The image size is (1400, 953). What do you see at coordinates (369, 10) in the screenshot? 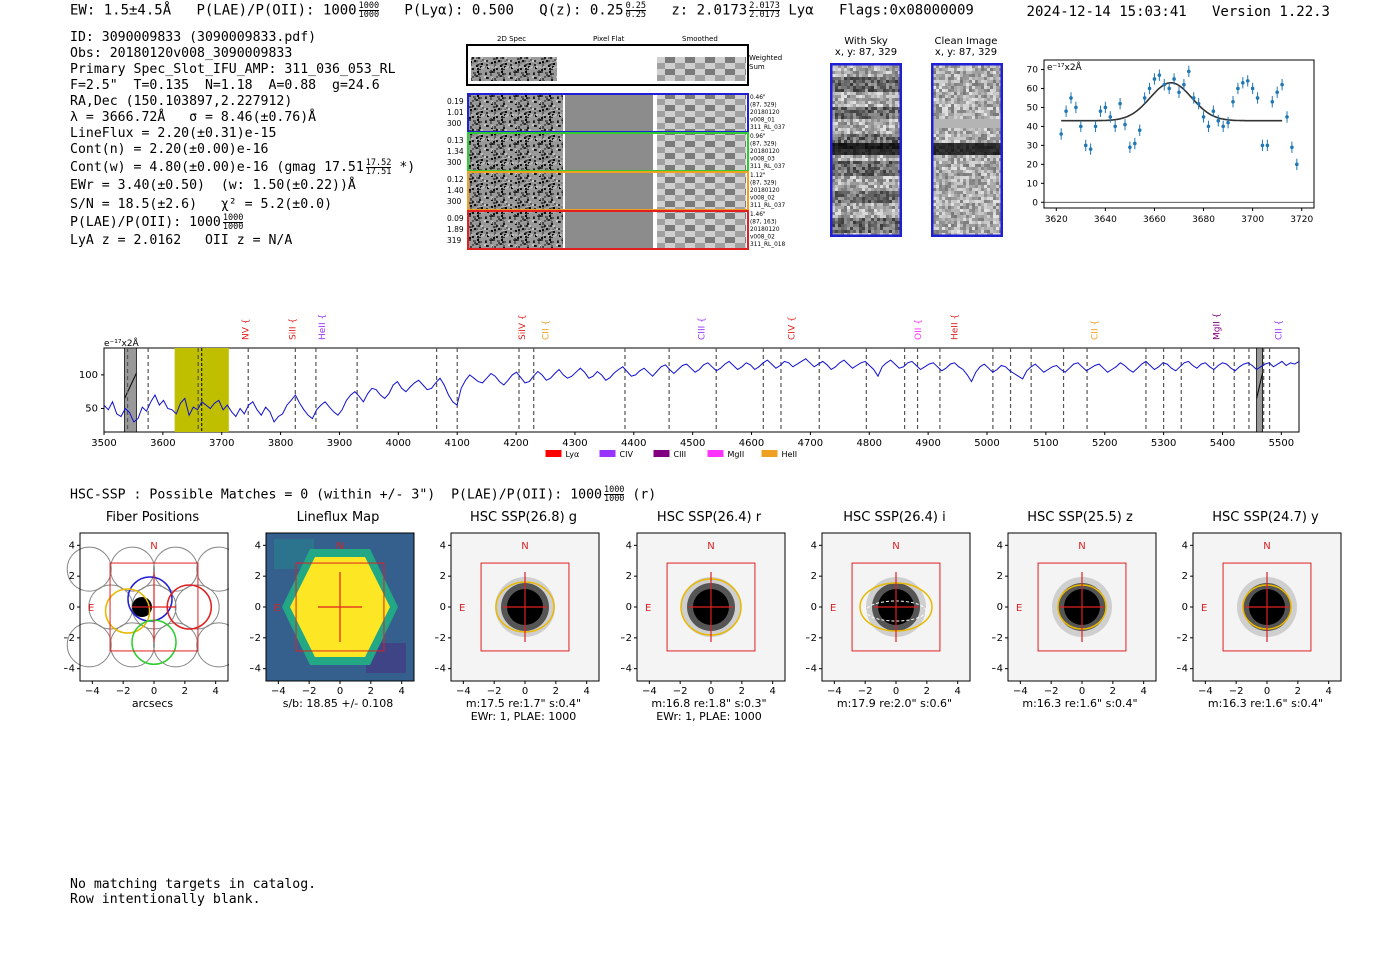
I see `header-plae-frac: 1000 1000` at bounding box center [369, 10].